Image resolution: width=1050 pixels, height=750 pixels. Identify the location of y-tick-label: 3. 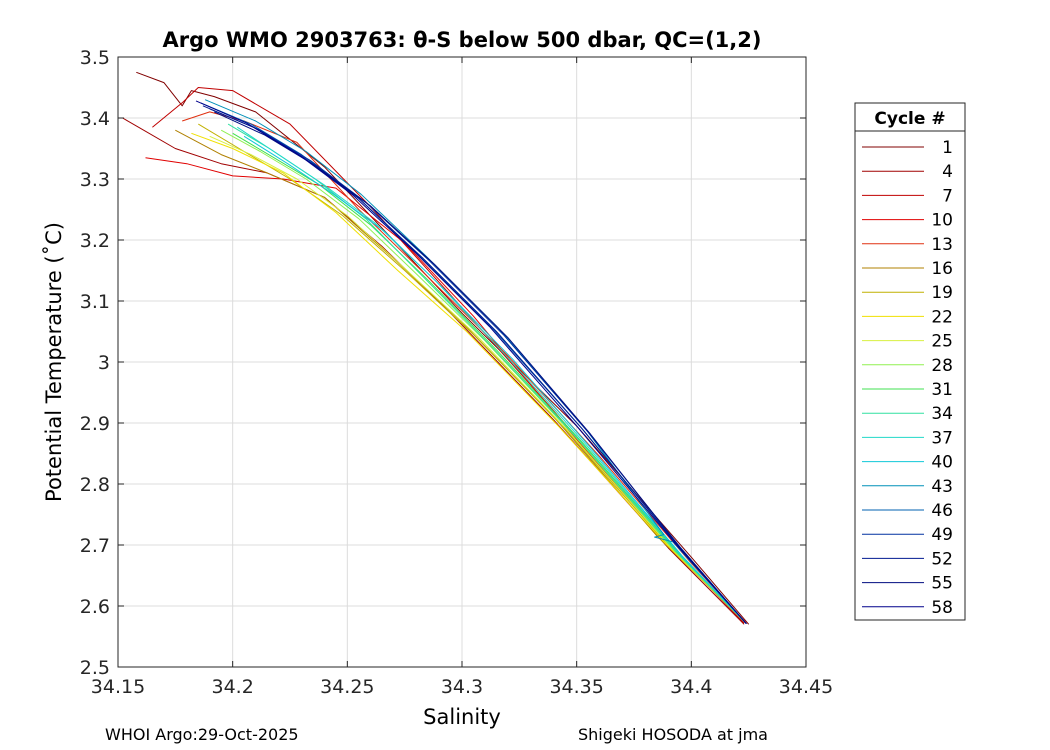
(104, 363).